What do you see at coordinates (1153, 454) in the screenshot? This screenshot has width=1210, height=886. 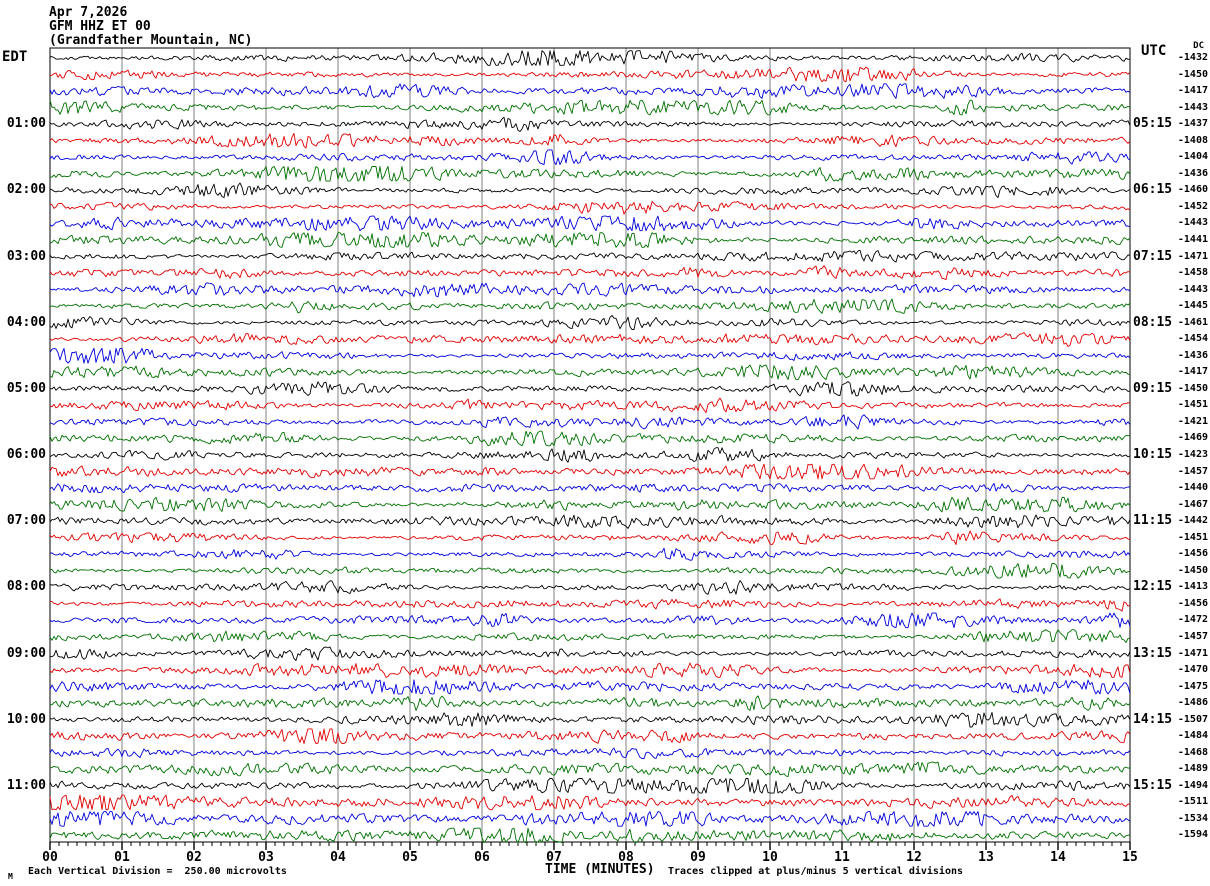 I see `utc-hour-label: 10:15` at bounding box center [1153, 454].